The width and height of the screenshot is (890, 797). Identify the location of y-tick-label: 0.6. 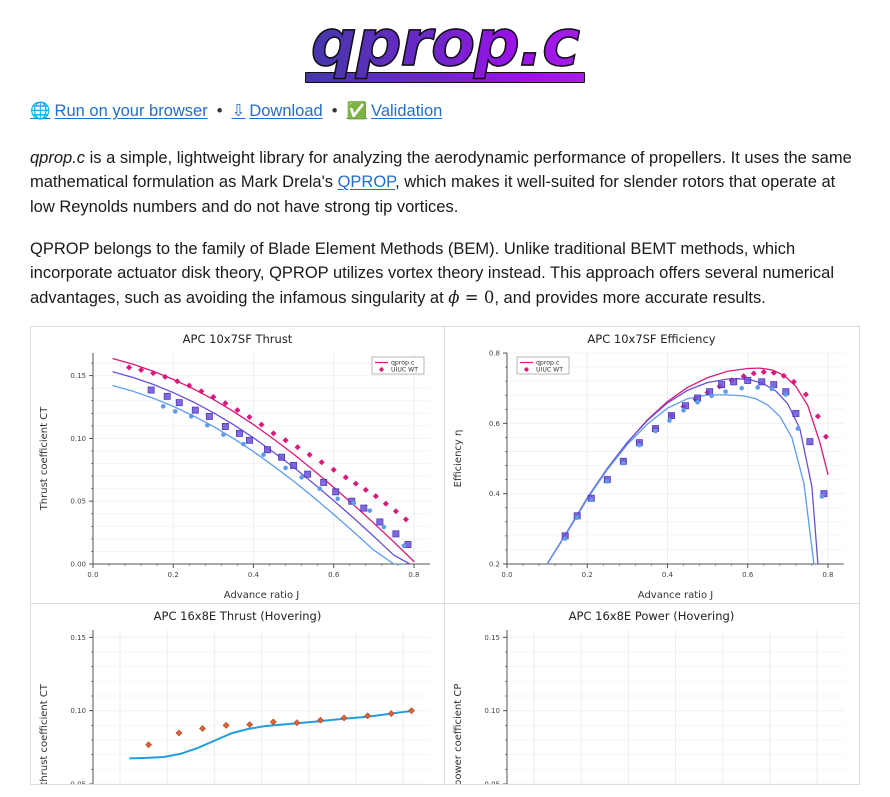
(495, 424).